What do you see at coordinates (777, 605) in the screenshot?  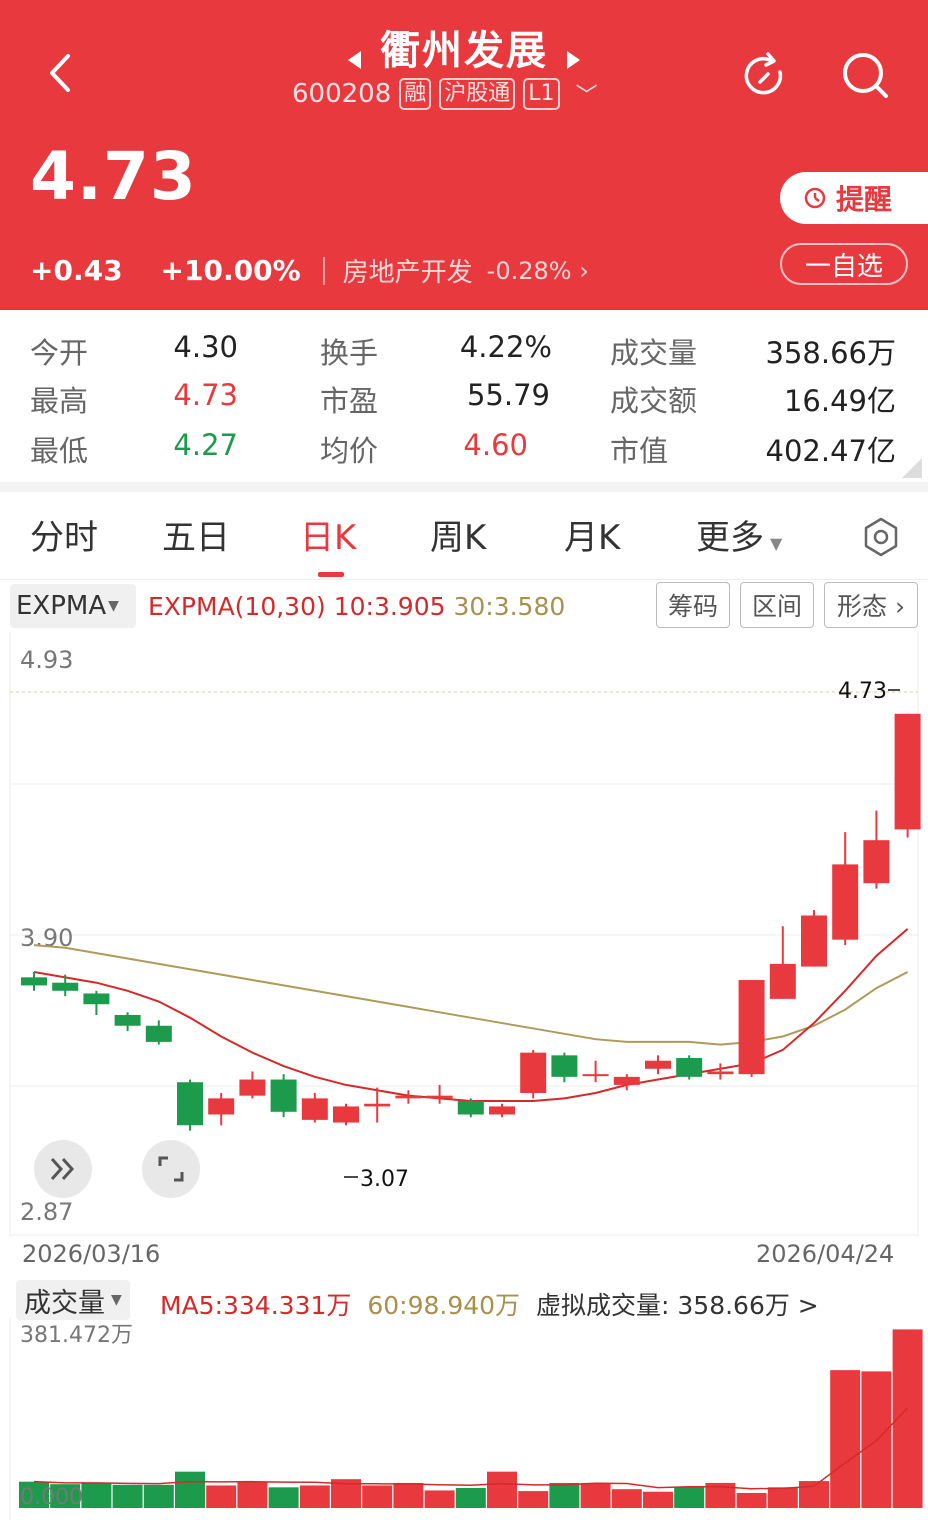 I see `range-button: 区间` at bounding box center [777, 605].